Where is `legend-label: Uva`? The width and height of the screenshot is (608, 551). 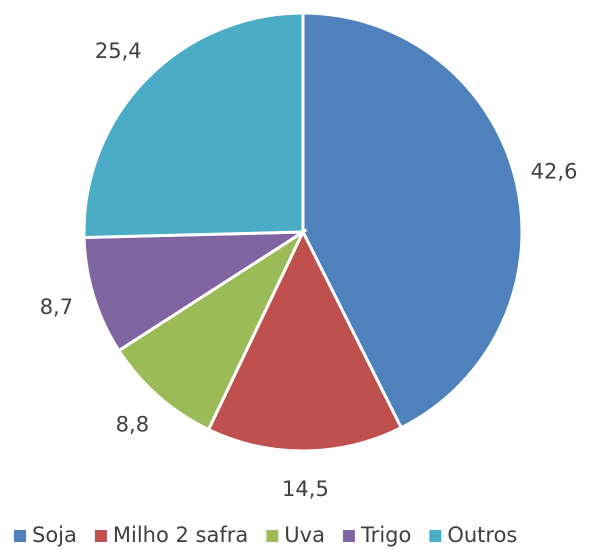
legend-label: Uva is located at coordinates (304, 535).